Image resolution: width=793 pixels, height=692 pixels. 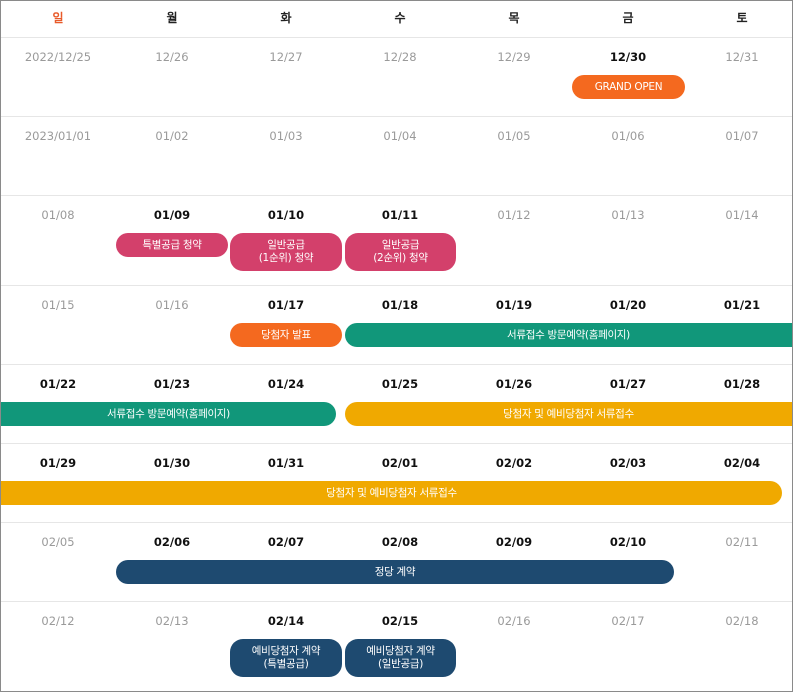 What do you see at coordinates (514, 136) in the screenshot?
I see `date-cell: 01/05` at bounding box center [514, 136].